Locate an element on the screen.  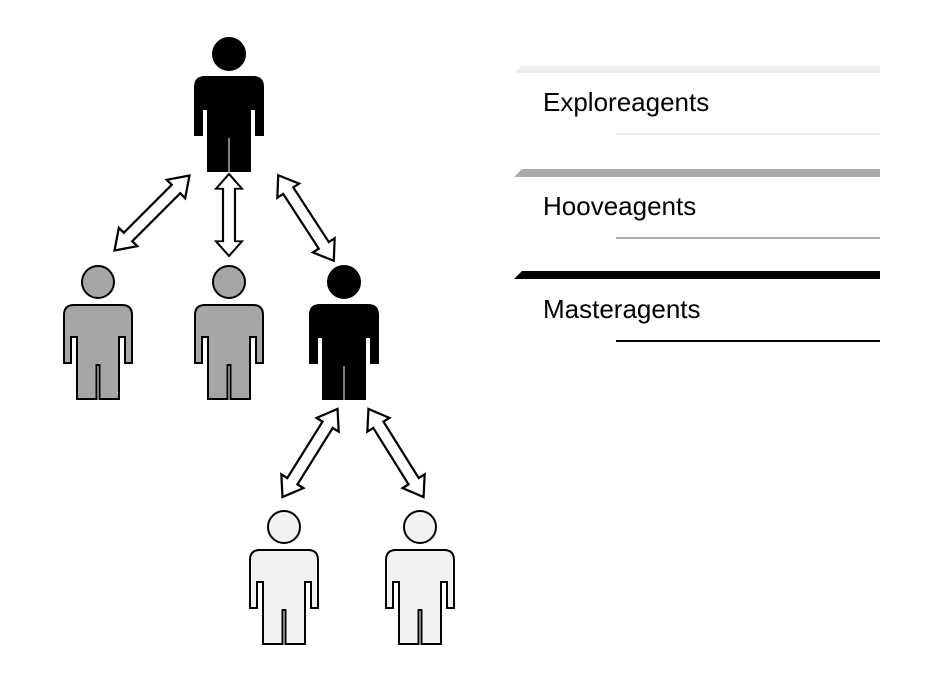
hoove-agent-middle is located at coordinates (229, 332).